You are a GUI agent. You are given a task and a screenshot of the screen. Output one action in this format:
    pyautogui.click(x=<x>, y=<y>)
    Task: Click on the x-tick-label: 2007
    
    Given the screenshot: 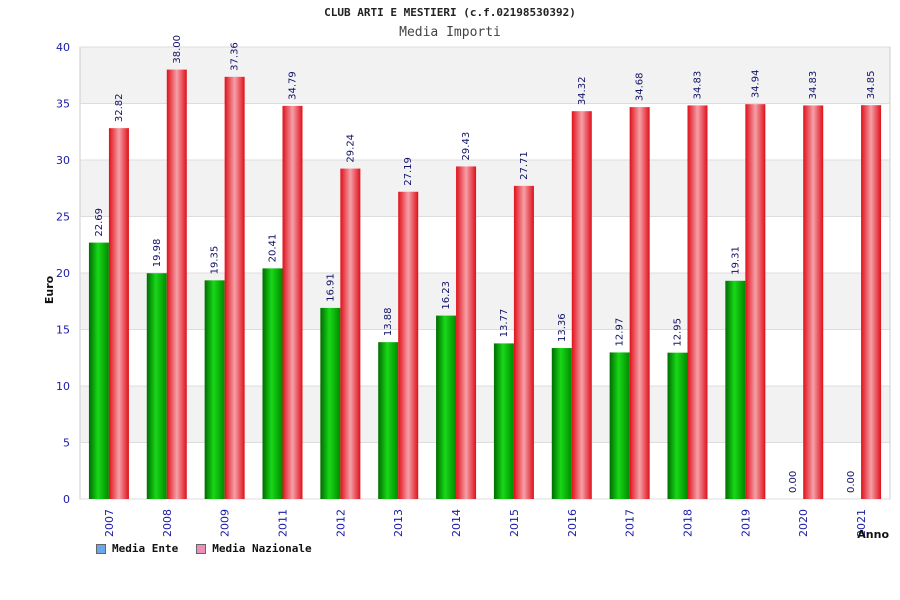 What is the action you would take?
    pyautogui.click(x=109, y=523)
    